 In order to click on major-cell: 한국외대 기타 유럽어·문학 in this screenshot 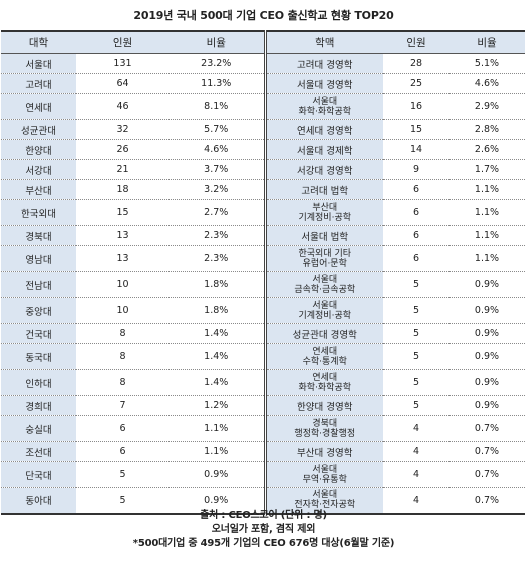, I will do `click(324, 258)`.